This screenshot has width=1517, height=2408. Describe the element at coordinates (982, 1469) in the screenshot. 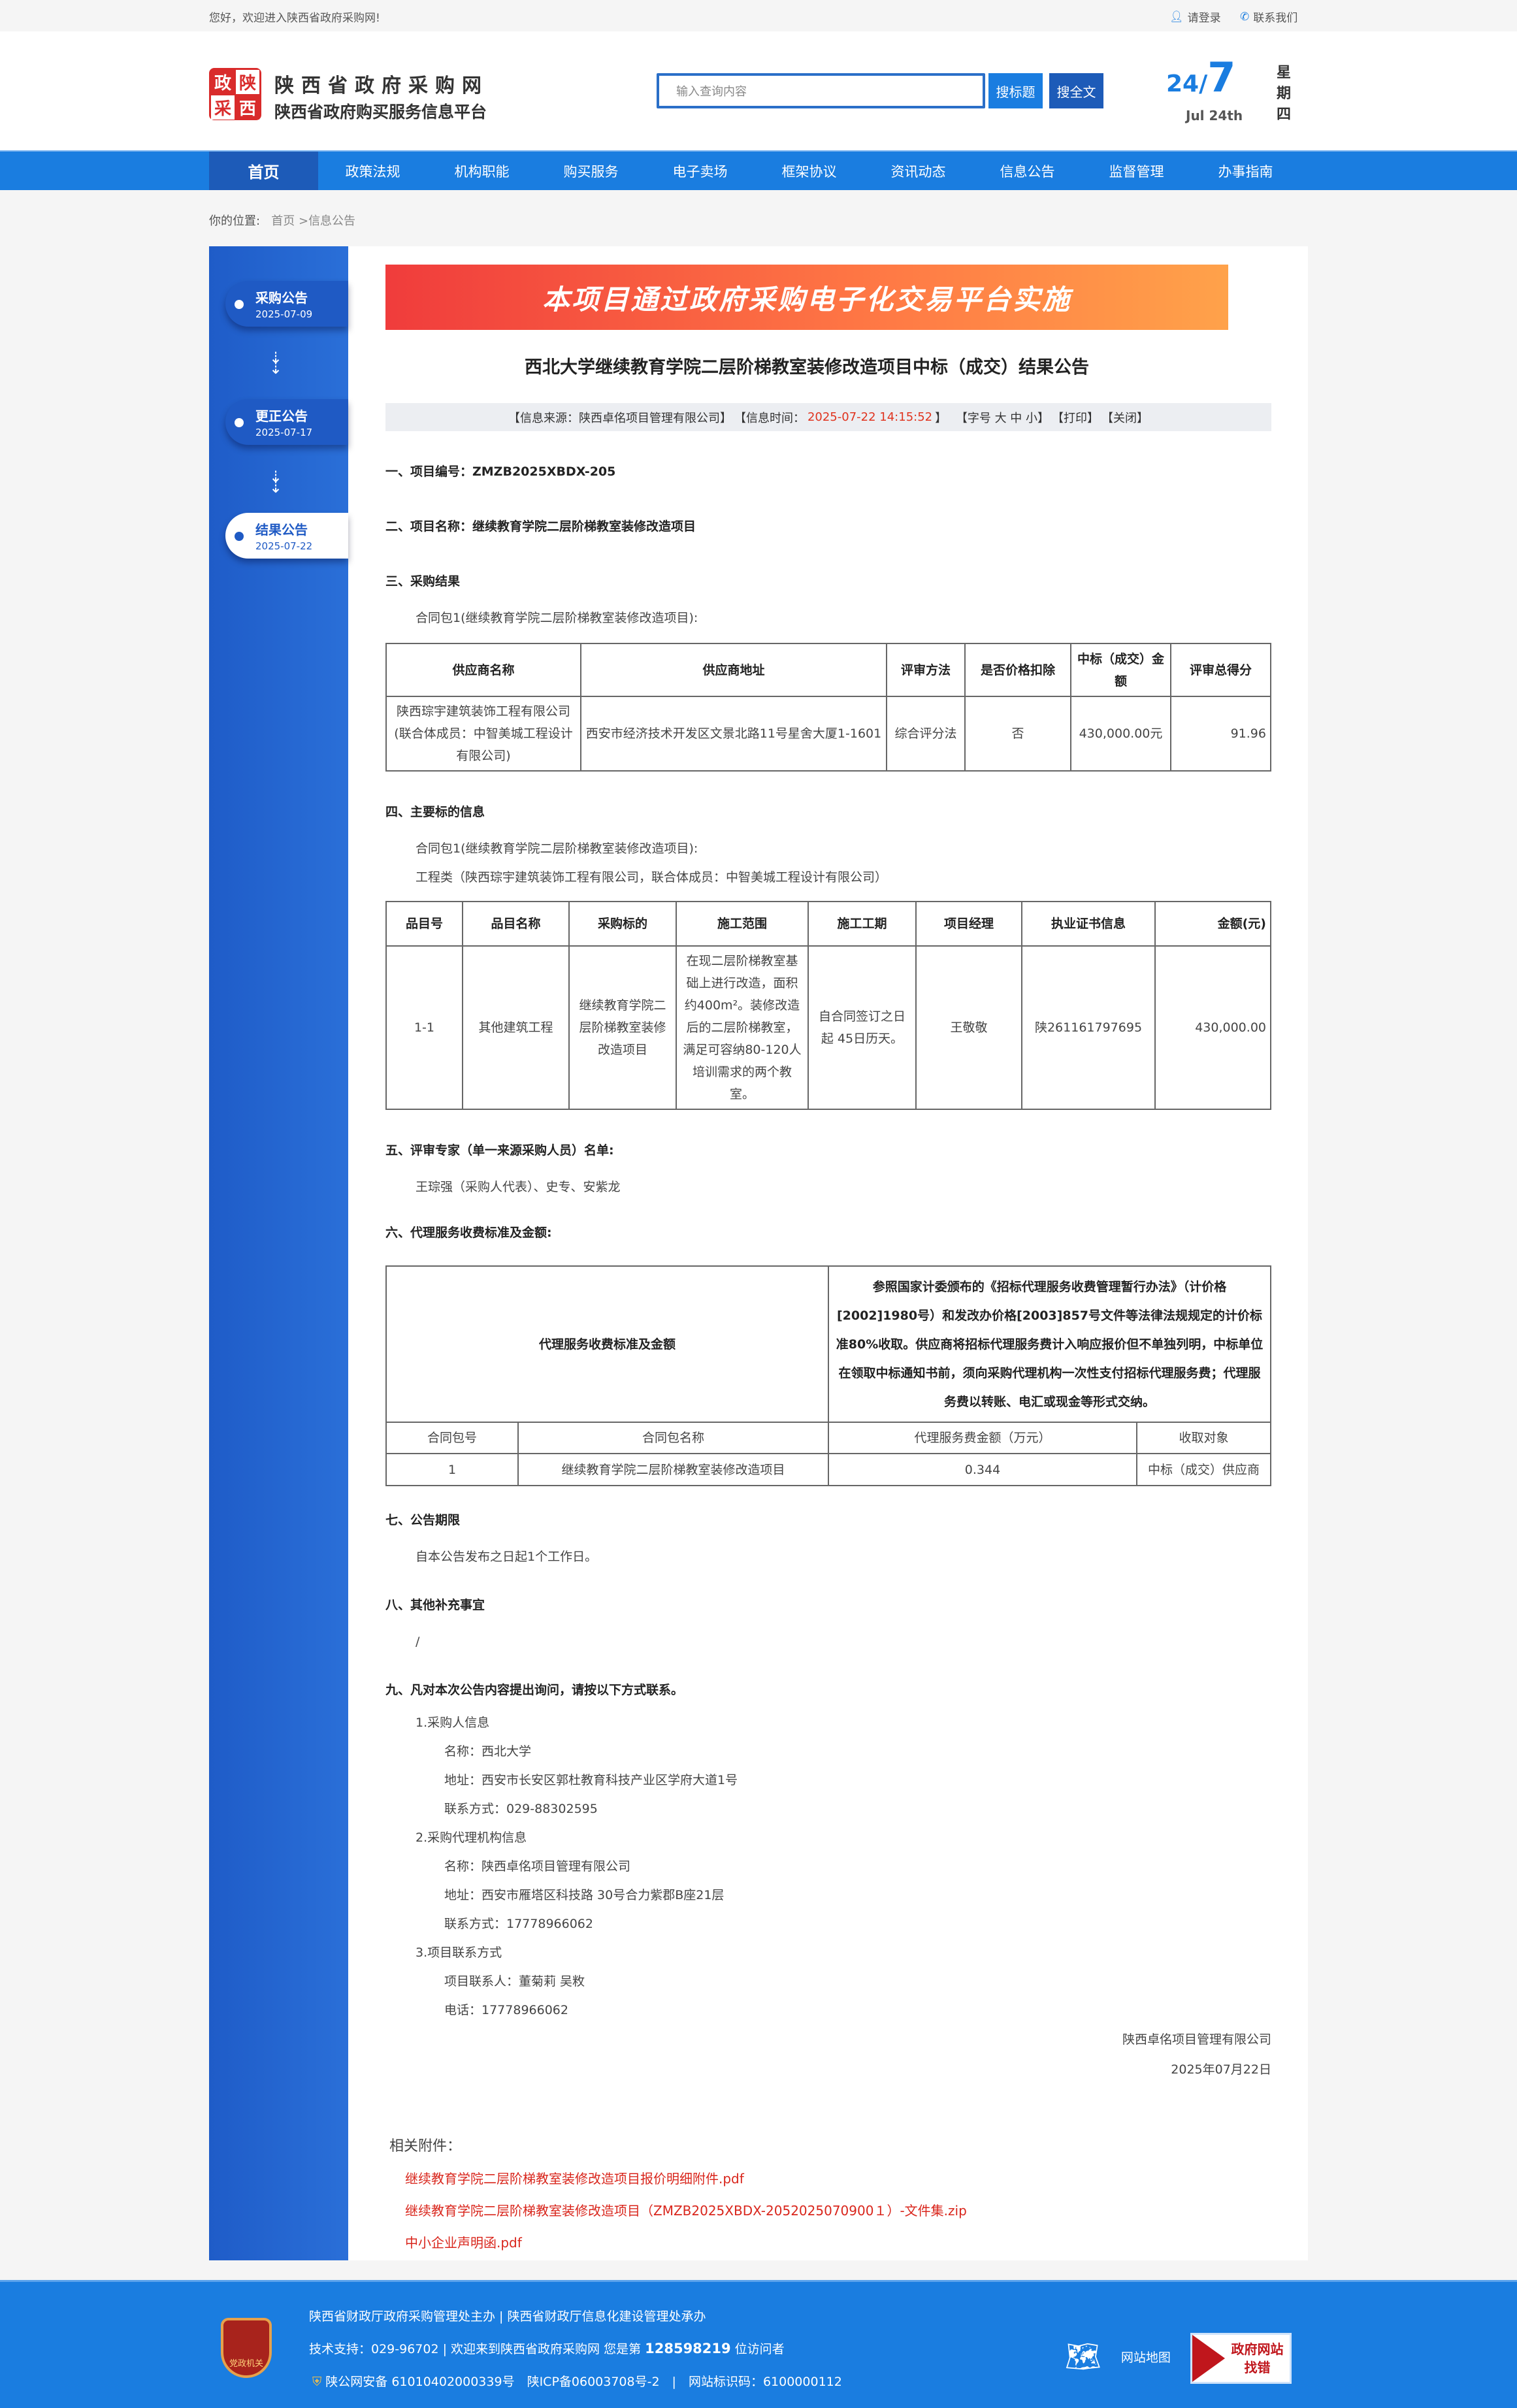

I see `fee-amount: 0.344` at that location.